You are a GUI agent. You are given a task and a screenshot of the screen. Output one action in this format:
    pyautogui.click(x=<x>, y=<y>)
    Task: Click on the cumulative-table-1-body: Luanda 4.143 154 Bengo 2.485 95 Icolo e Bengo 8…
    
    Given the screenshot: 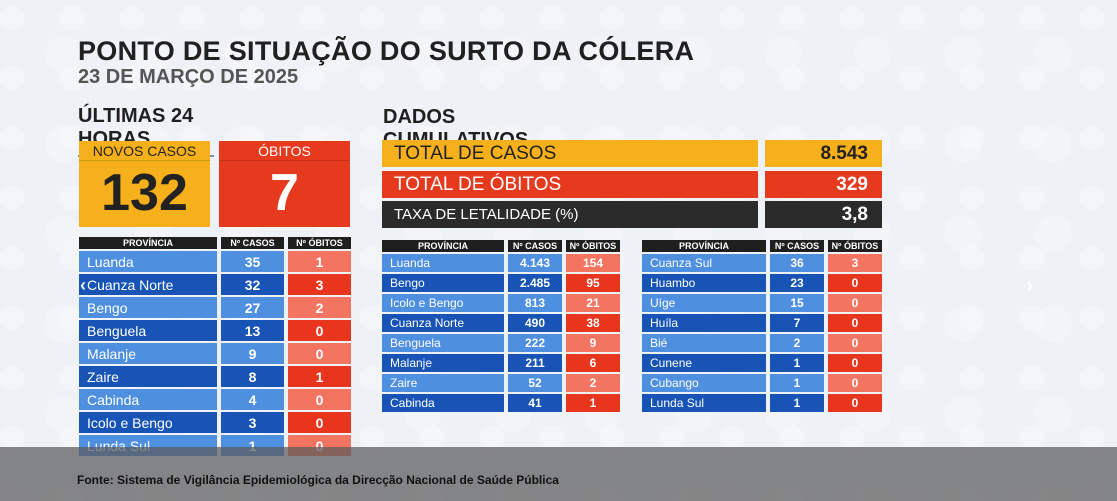 What is the action you would take?
    pyautogui.click(x=501, y=333)
    